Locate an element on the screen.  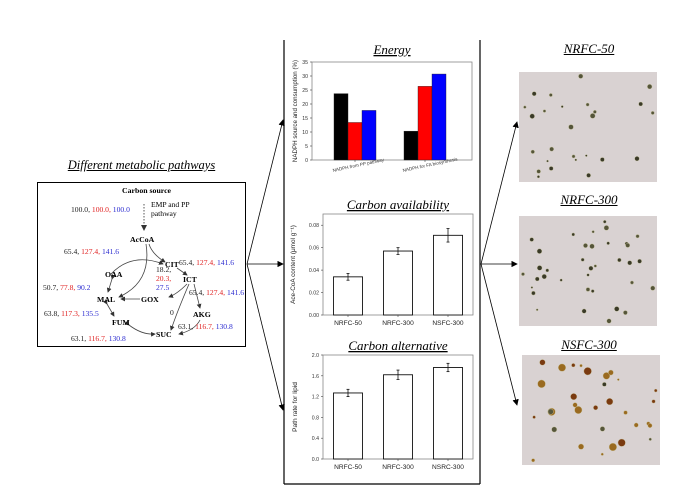
arrow-to-energy is located at coordinates (265, 192).